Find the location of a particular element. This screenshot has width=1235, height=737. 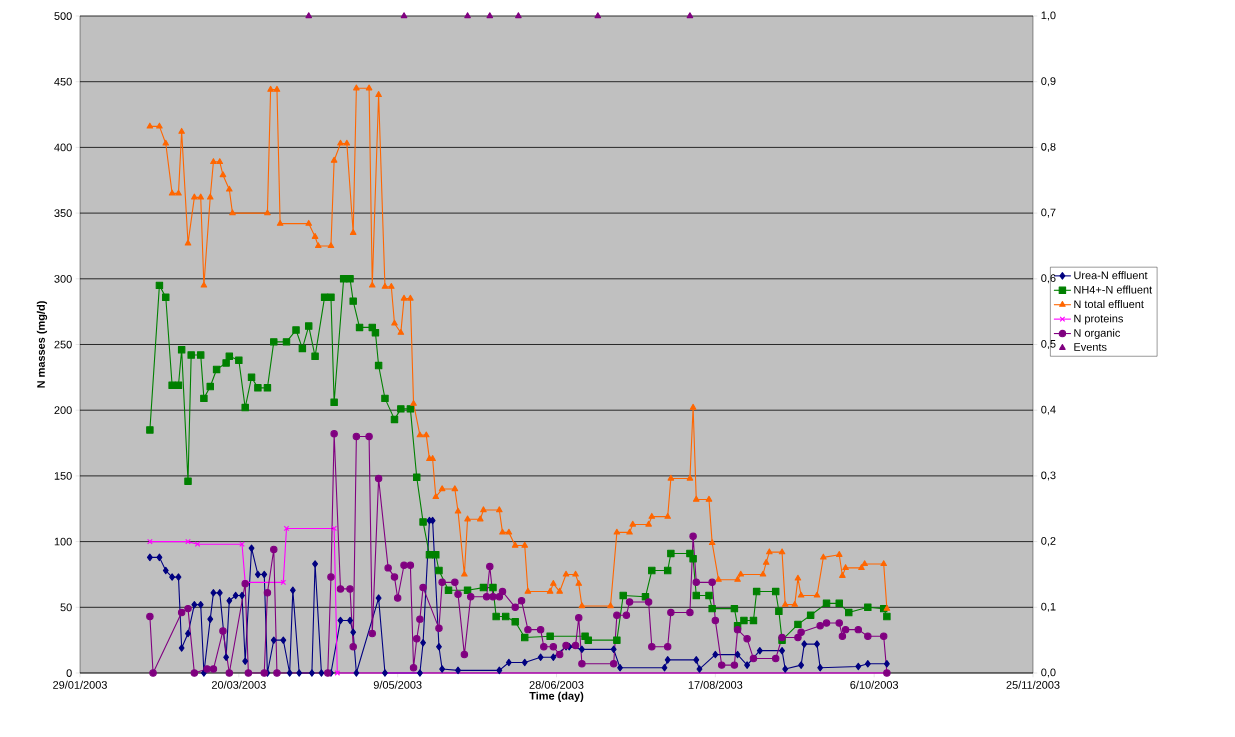

y2-tick-label: 1,0 is located at coordinates (1048, 16).